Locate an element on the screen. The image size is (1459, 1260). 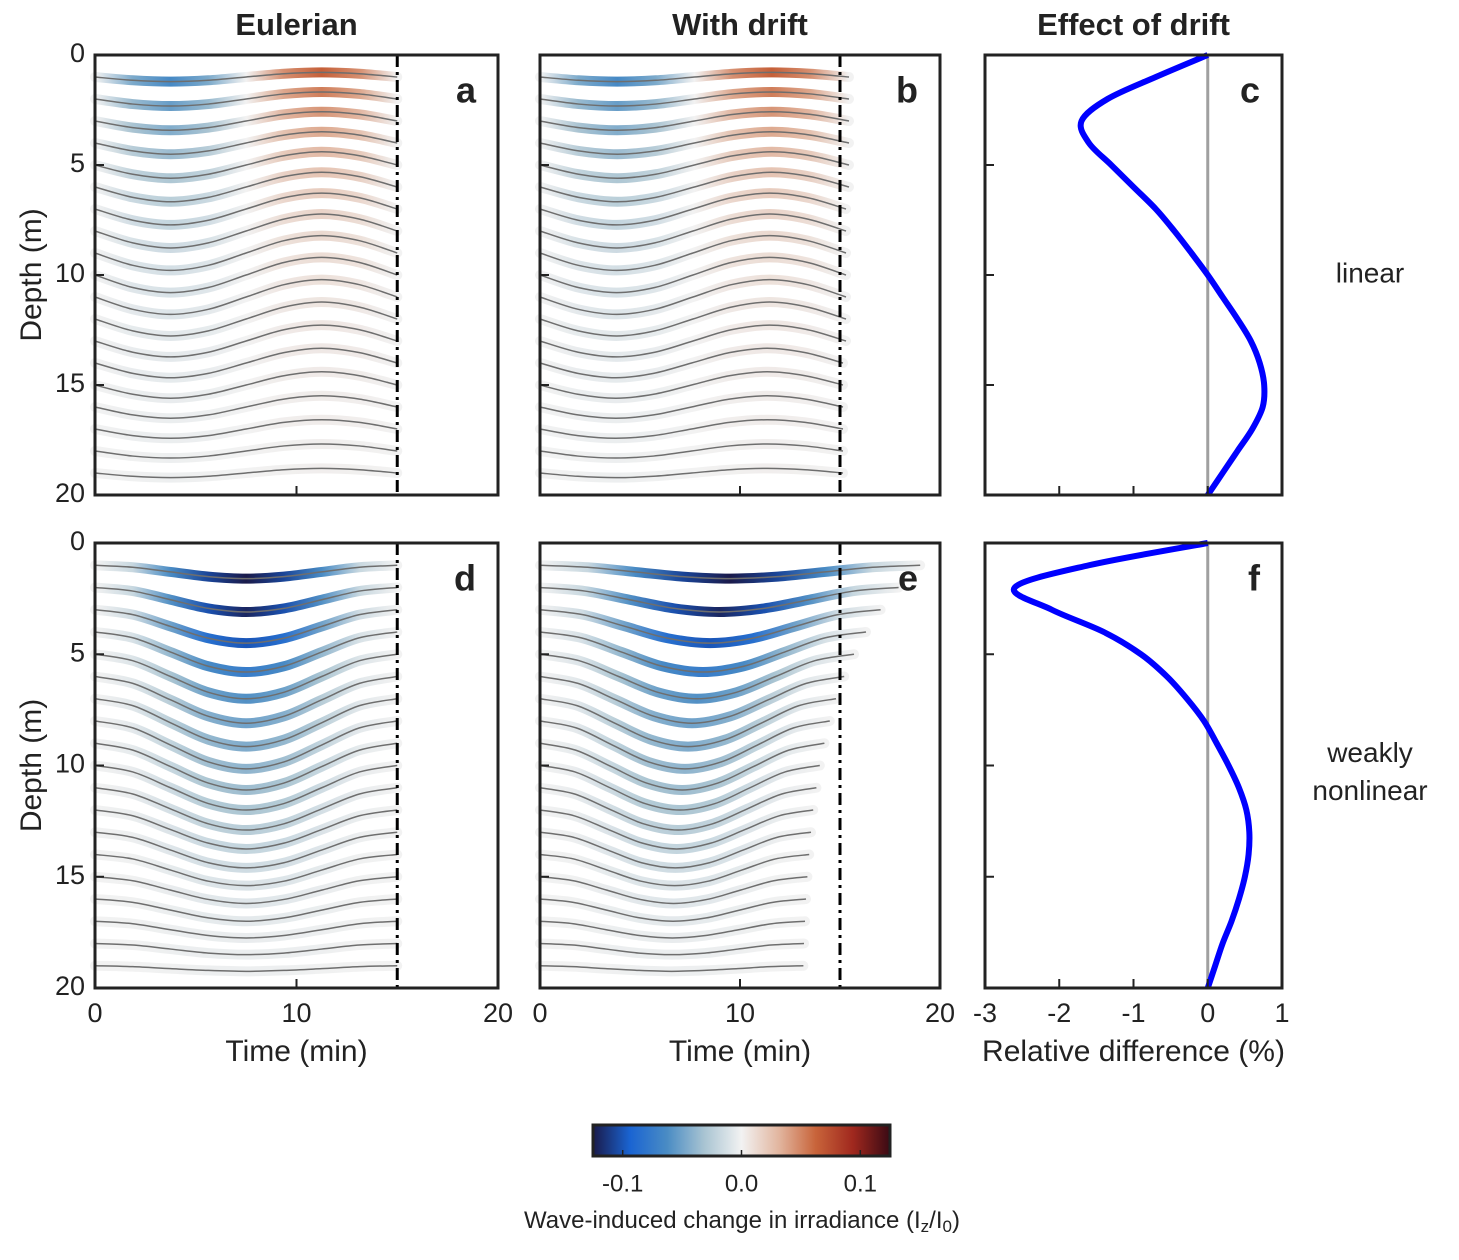
row-label: nonlinear is located at coordinates (1369, 790).